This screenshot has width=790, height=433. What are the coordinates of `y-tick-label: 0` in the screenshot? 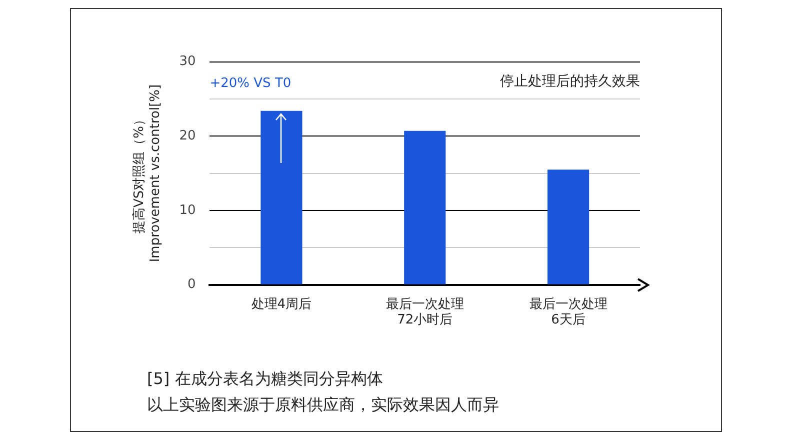 It's located at (191, 284).